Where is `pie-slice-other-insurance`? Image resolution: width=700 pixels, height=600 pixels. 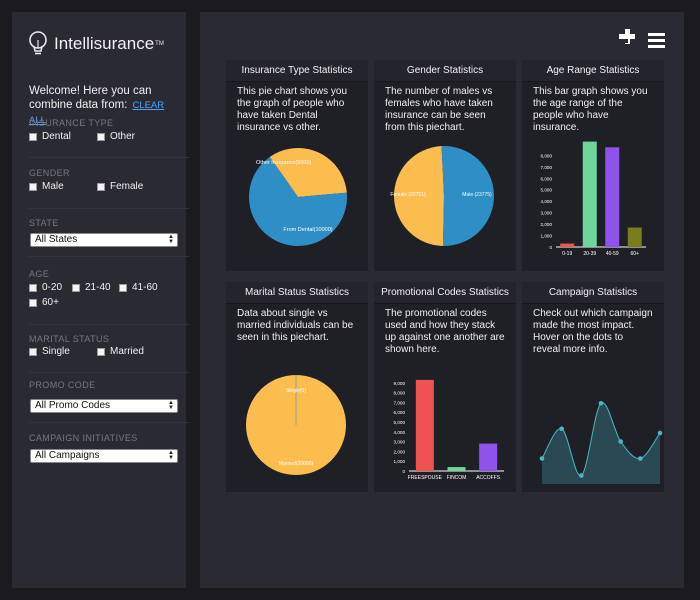 pie-slice-other-insurance is located at coordinates (308, 172).